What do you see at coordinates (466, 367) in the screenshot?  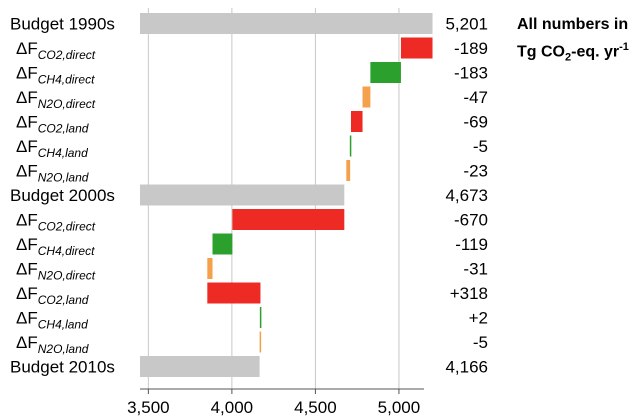 I see `value-label: 4,166` at bounding box center [466, 367].